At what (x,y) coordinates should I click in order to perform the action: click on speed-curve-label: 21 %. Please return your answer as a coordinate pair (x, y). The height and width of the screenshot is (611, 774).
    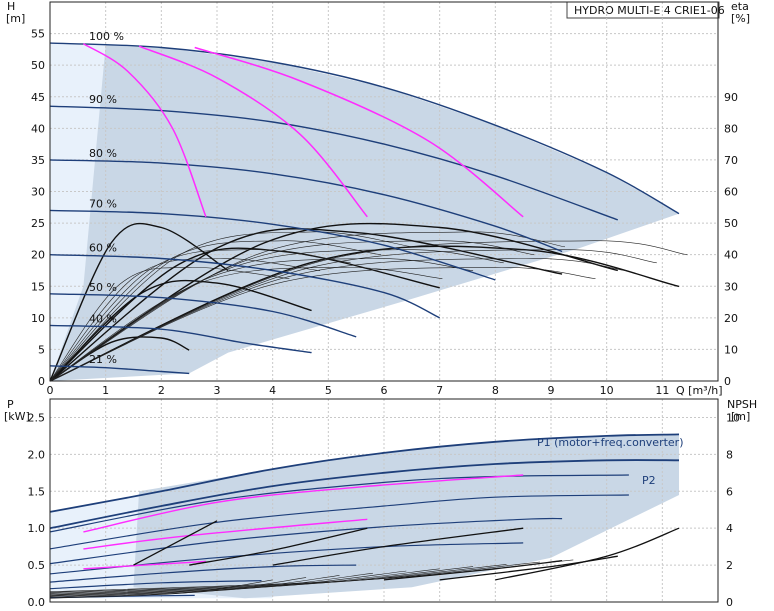
    Looking at the image, I should click on (103, 359).